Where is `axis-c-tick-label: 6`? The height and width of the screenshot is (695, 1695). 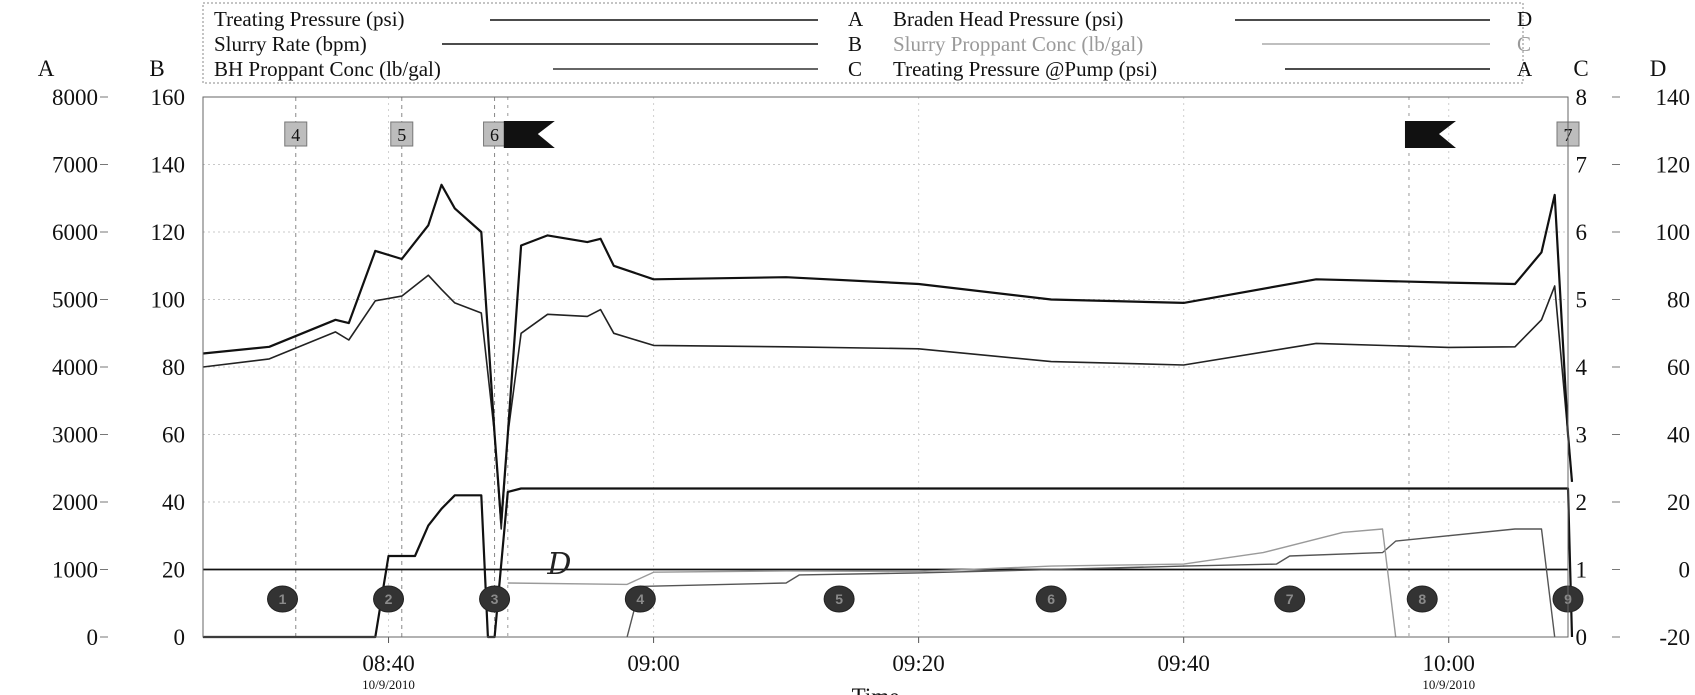 axis-c-tick-label: 6 is located at coordinates (1582, 232).